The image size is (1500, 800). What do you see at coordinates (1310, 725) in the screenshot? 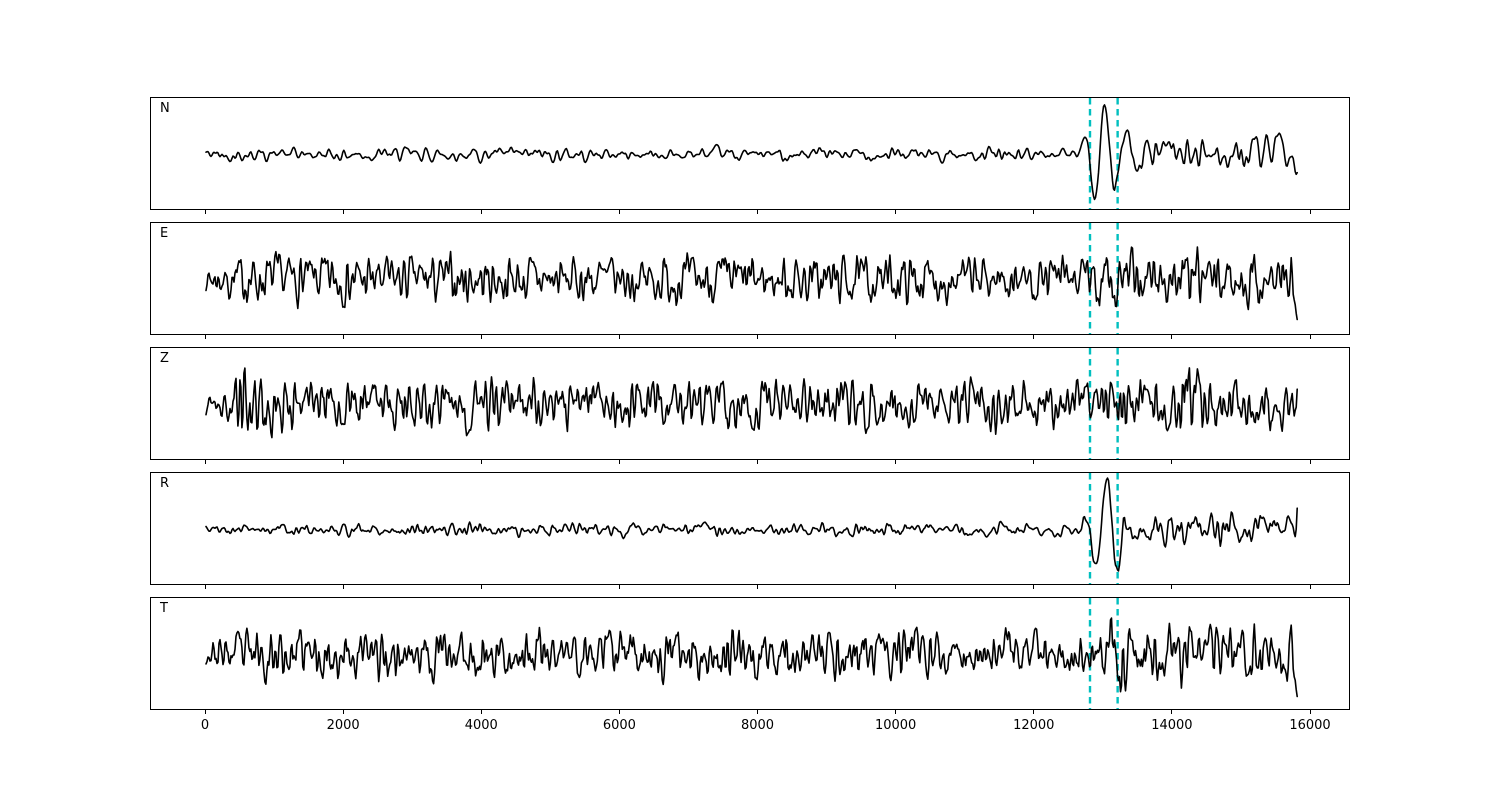
I see `x-tick-label: 16000` at bounding box center [1310, 725].